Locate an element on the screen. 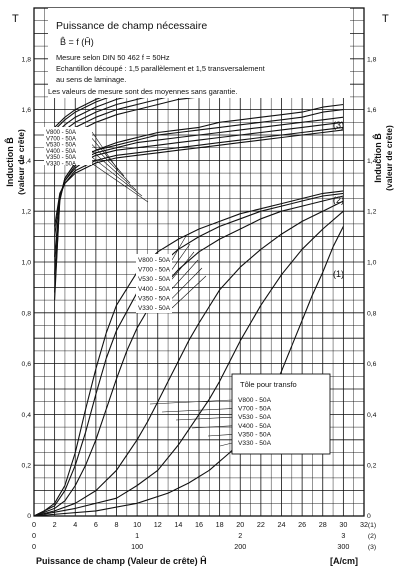 This screenshot has height=572, width=400. group-label-3: (3) is located at coordinates (338, 125).